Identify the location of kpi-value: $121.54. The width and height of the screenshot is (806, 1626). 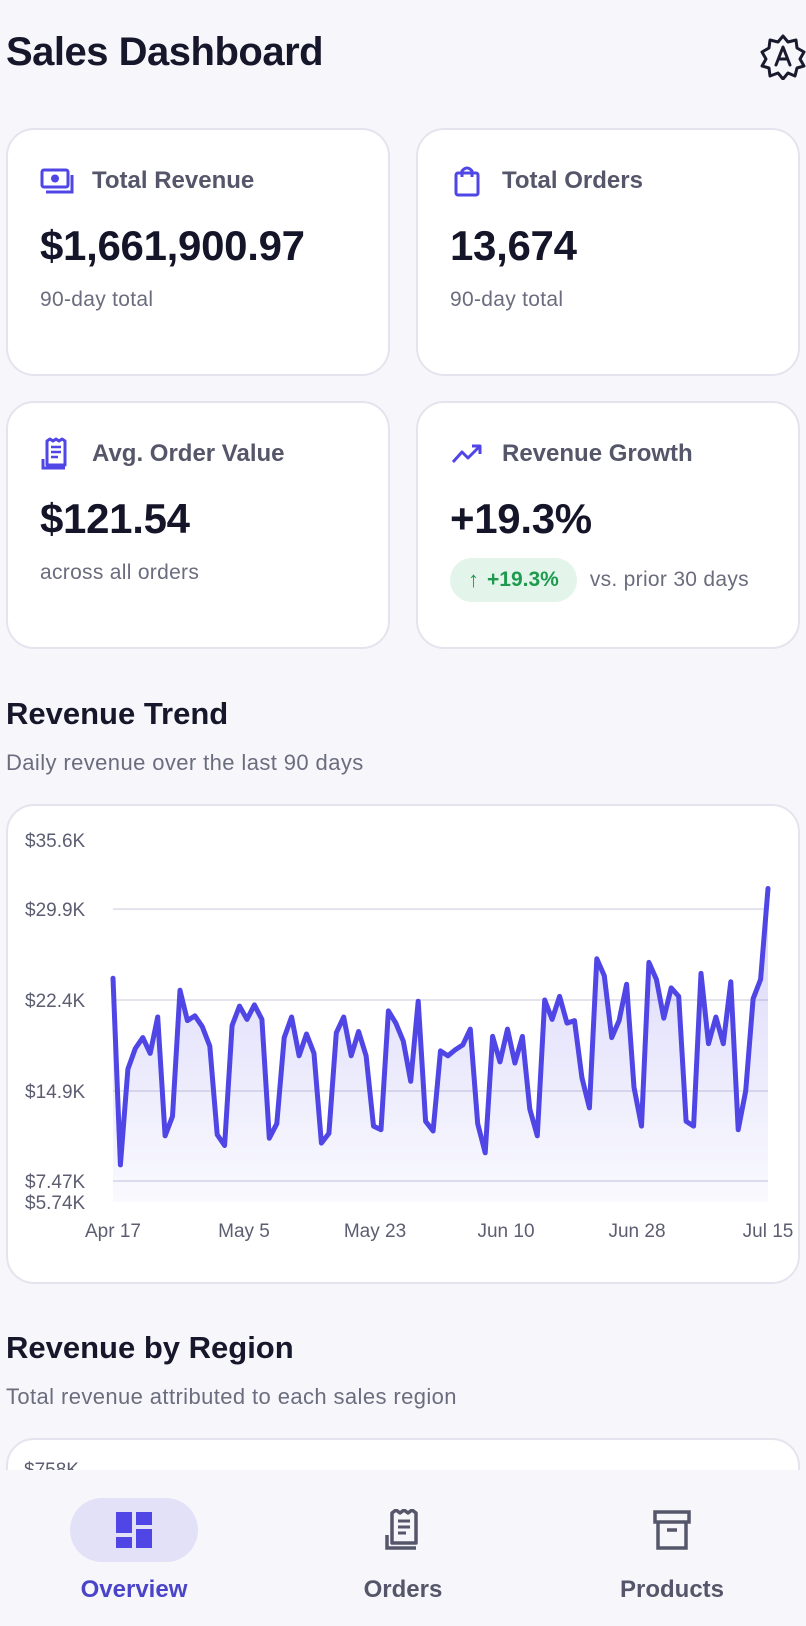
(115, 518).